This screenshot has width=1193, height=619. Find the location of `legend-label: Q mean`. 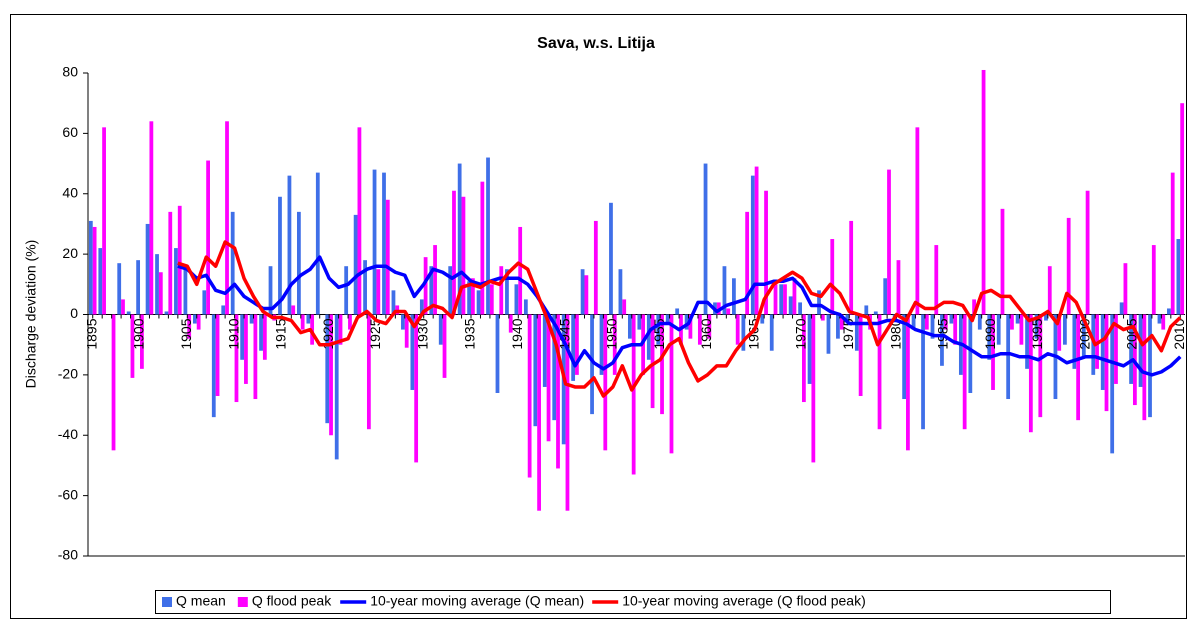

legend-label: Q mean is located at coordinates (201, 601).